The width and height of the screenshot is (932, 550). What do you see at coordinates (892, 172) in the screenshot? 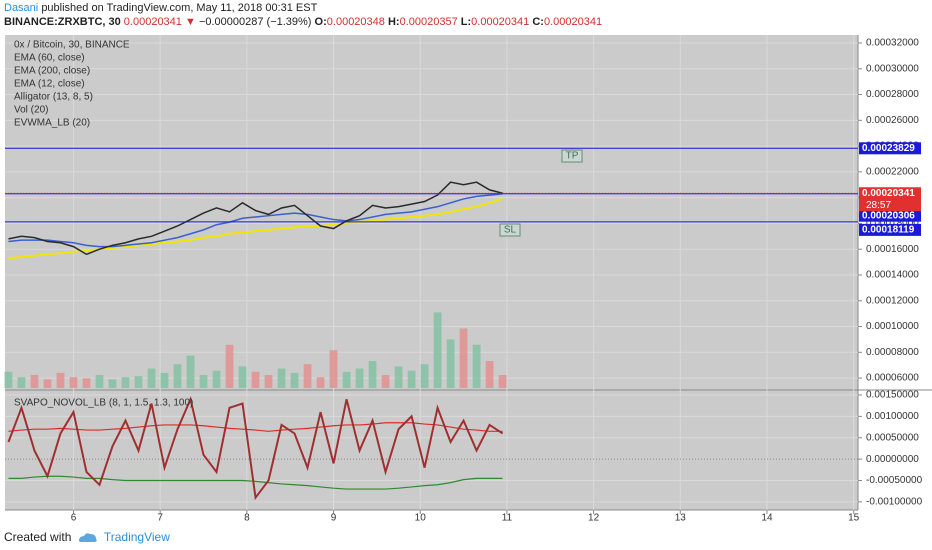
I see `y-tick-label: 0.00022000` at bounding box center [892, 172].